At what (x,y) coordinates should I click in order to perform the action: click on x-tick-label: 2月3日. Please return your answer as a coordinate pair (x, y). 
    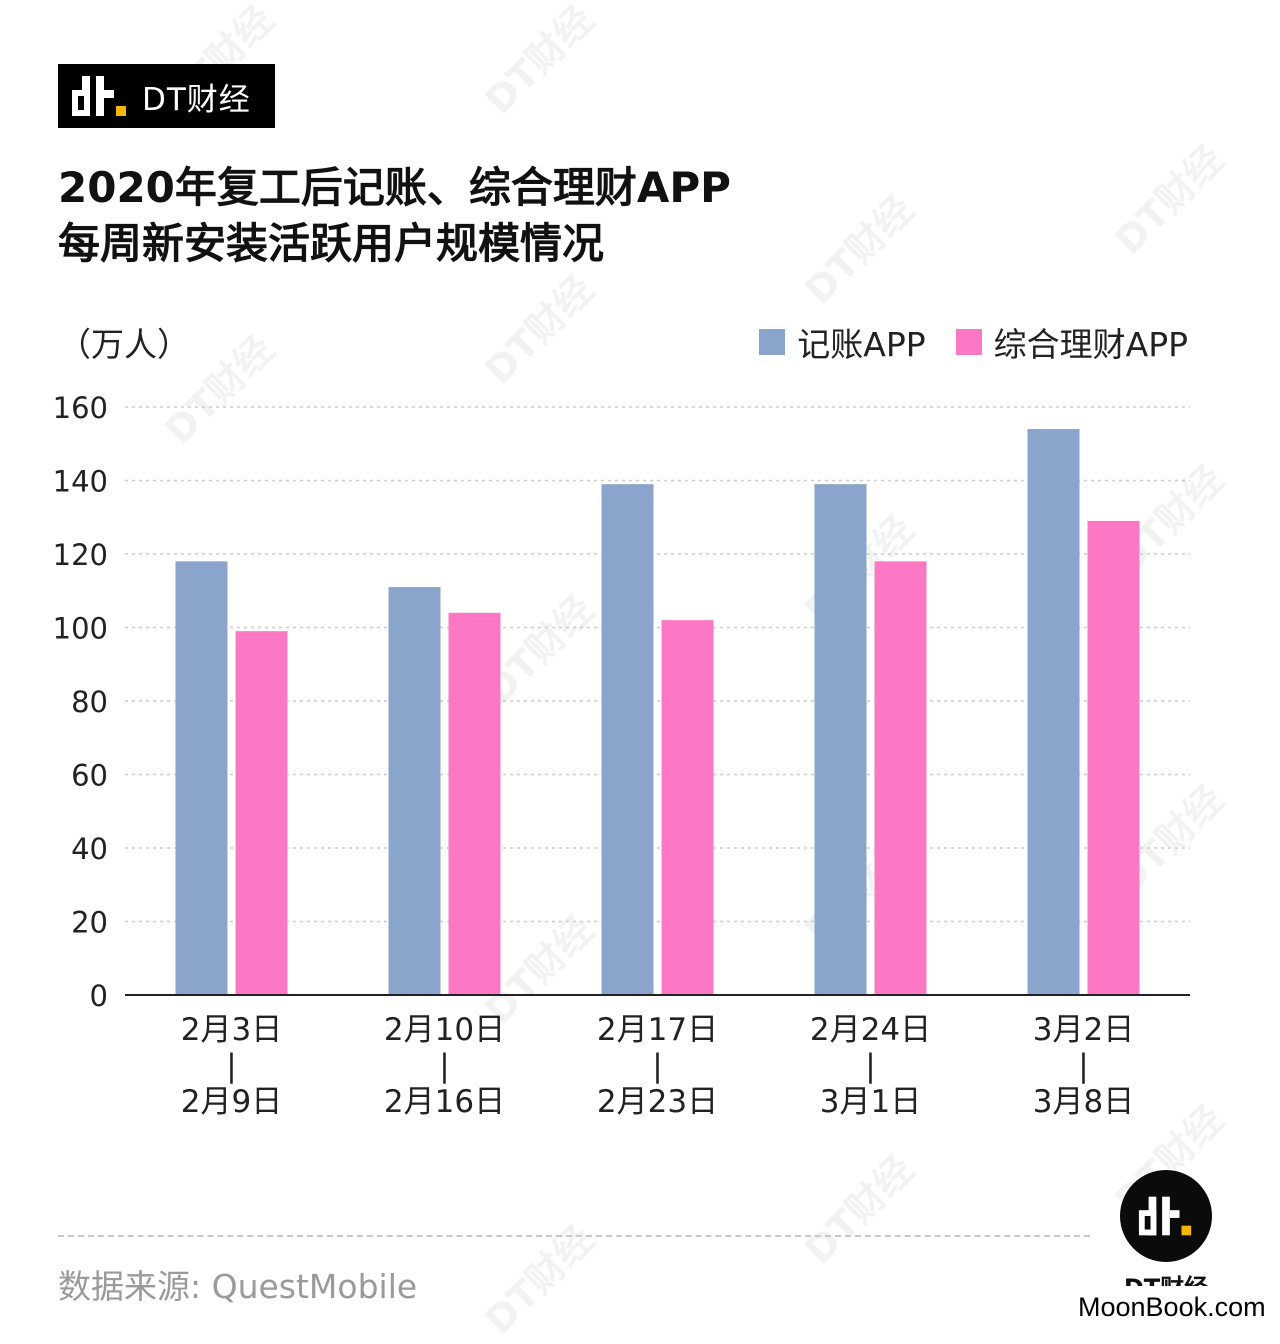
    Looking at the image, I should click on (231, 1030).